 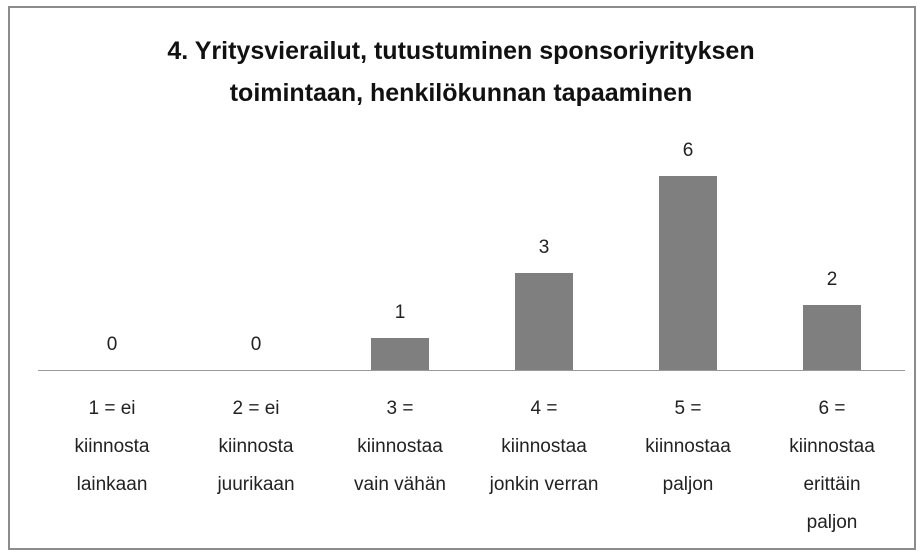 What do you see at coordinates (832, 465) in the screenshot?
I see `x-tick-label: 6 = kiinnostaa erittäin paljon` at bounding box center [832, 465].